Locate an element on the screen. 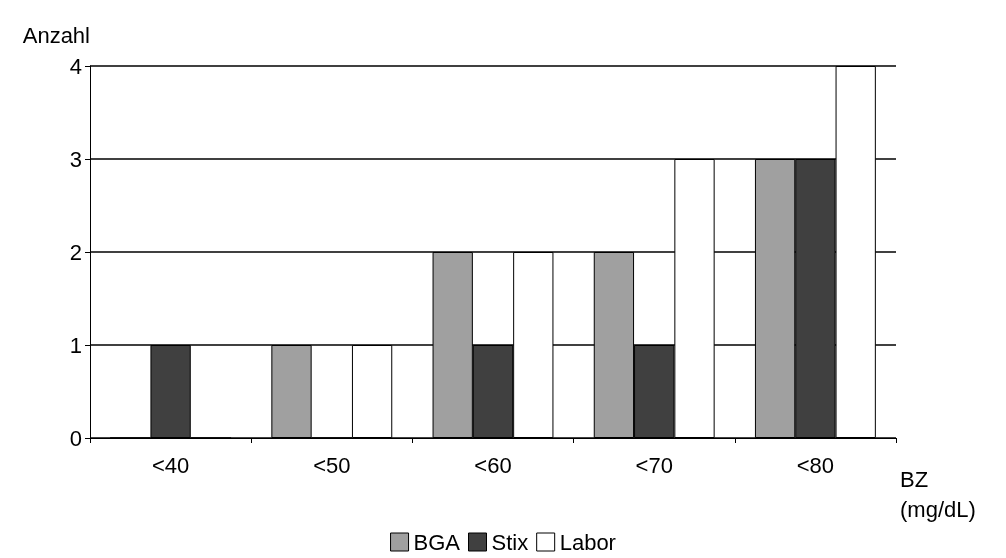 The image size is (1006, 558). x-tick-label: <80 is located at coordinates (815, 465).